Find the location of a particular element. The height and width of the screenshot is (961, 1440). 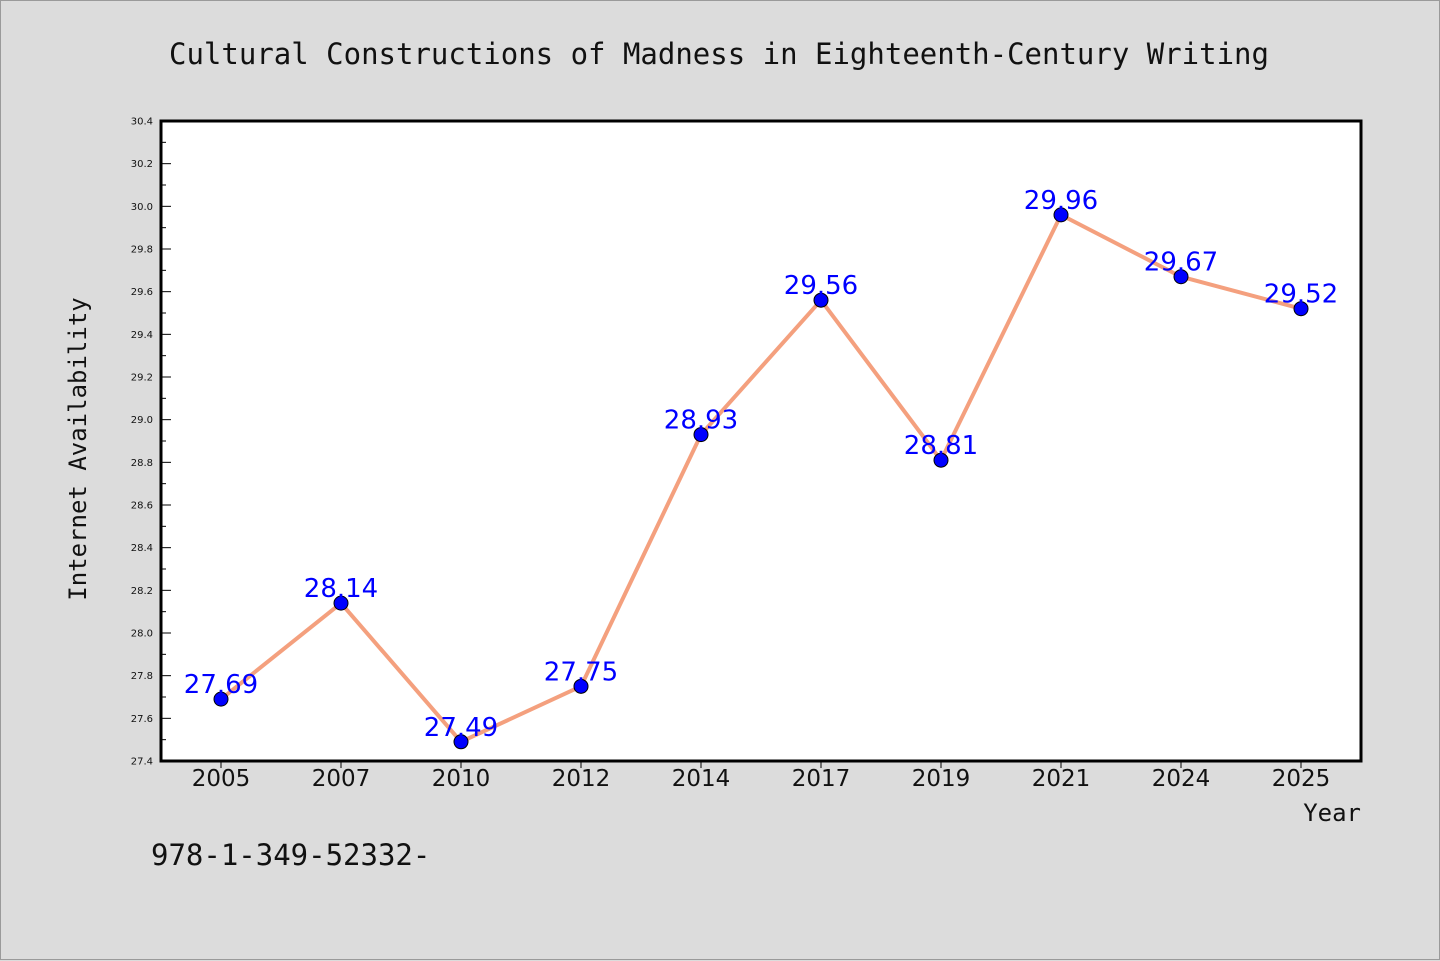

y-axis-title: Internet Availability is located at coordinates (78, 448).